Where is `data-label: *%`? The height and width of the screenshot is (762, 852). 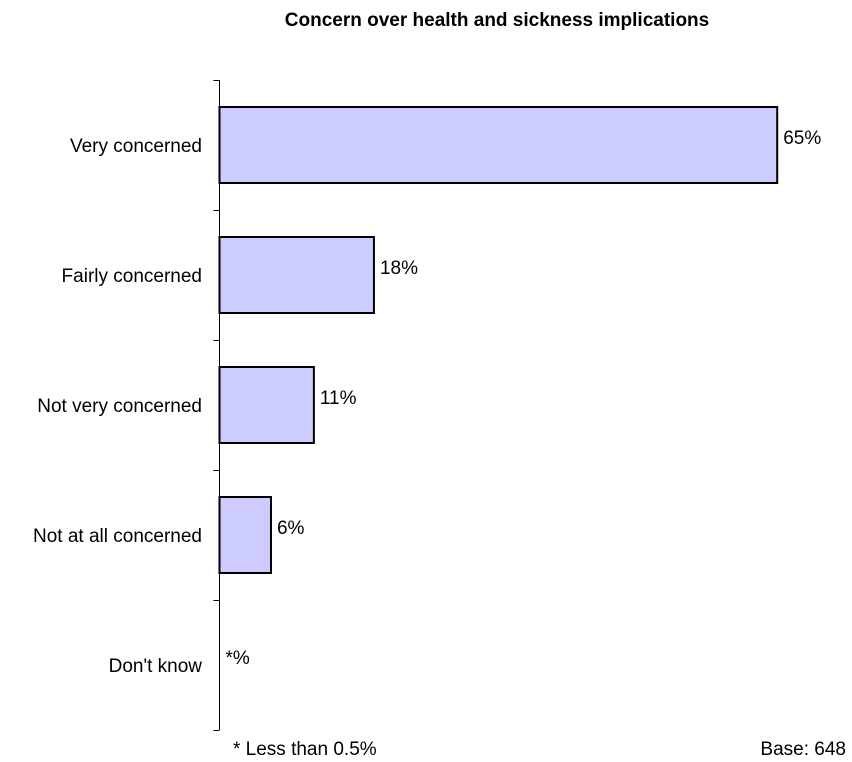 data-label: *% is located at coordinates (238, 658).